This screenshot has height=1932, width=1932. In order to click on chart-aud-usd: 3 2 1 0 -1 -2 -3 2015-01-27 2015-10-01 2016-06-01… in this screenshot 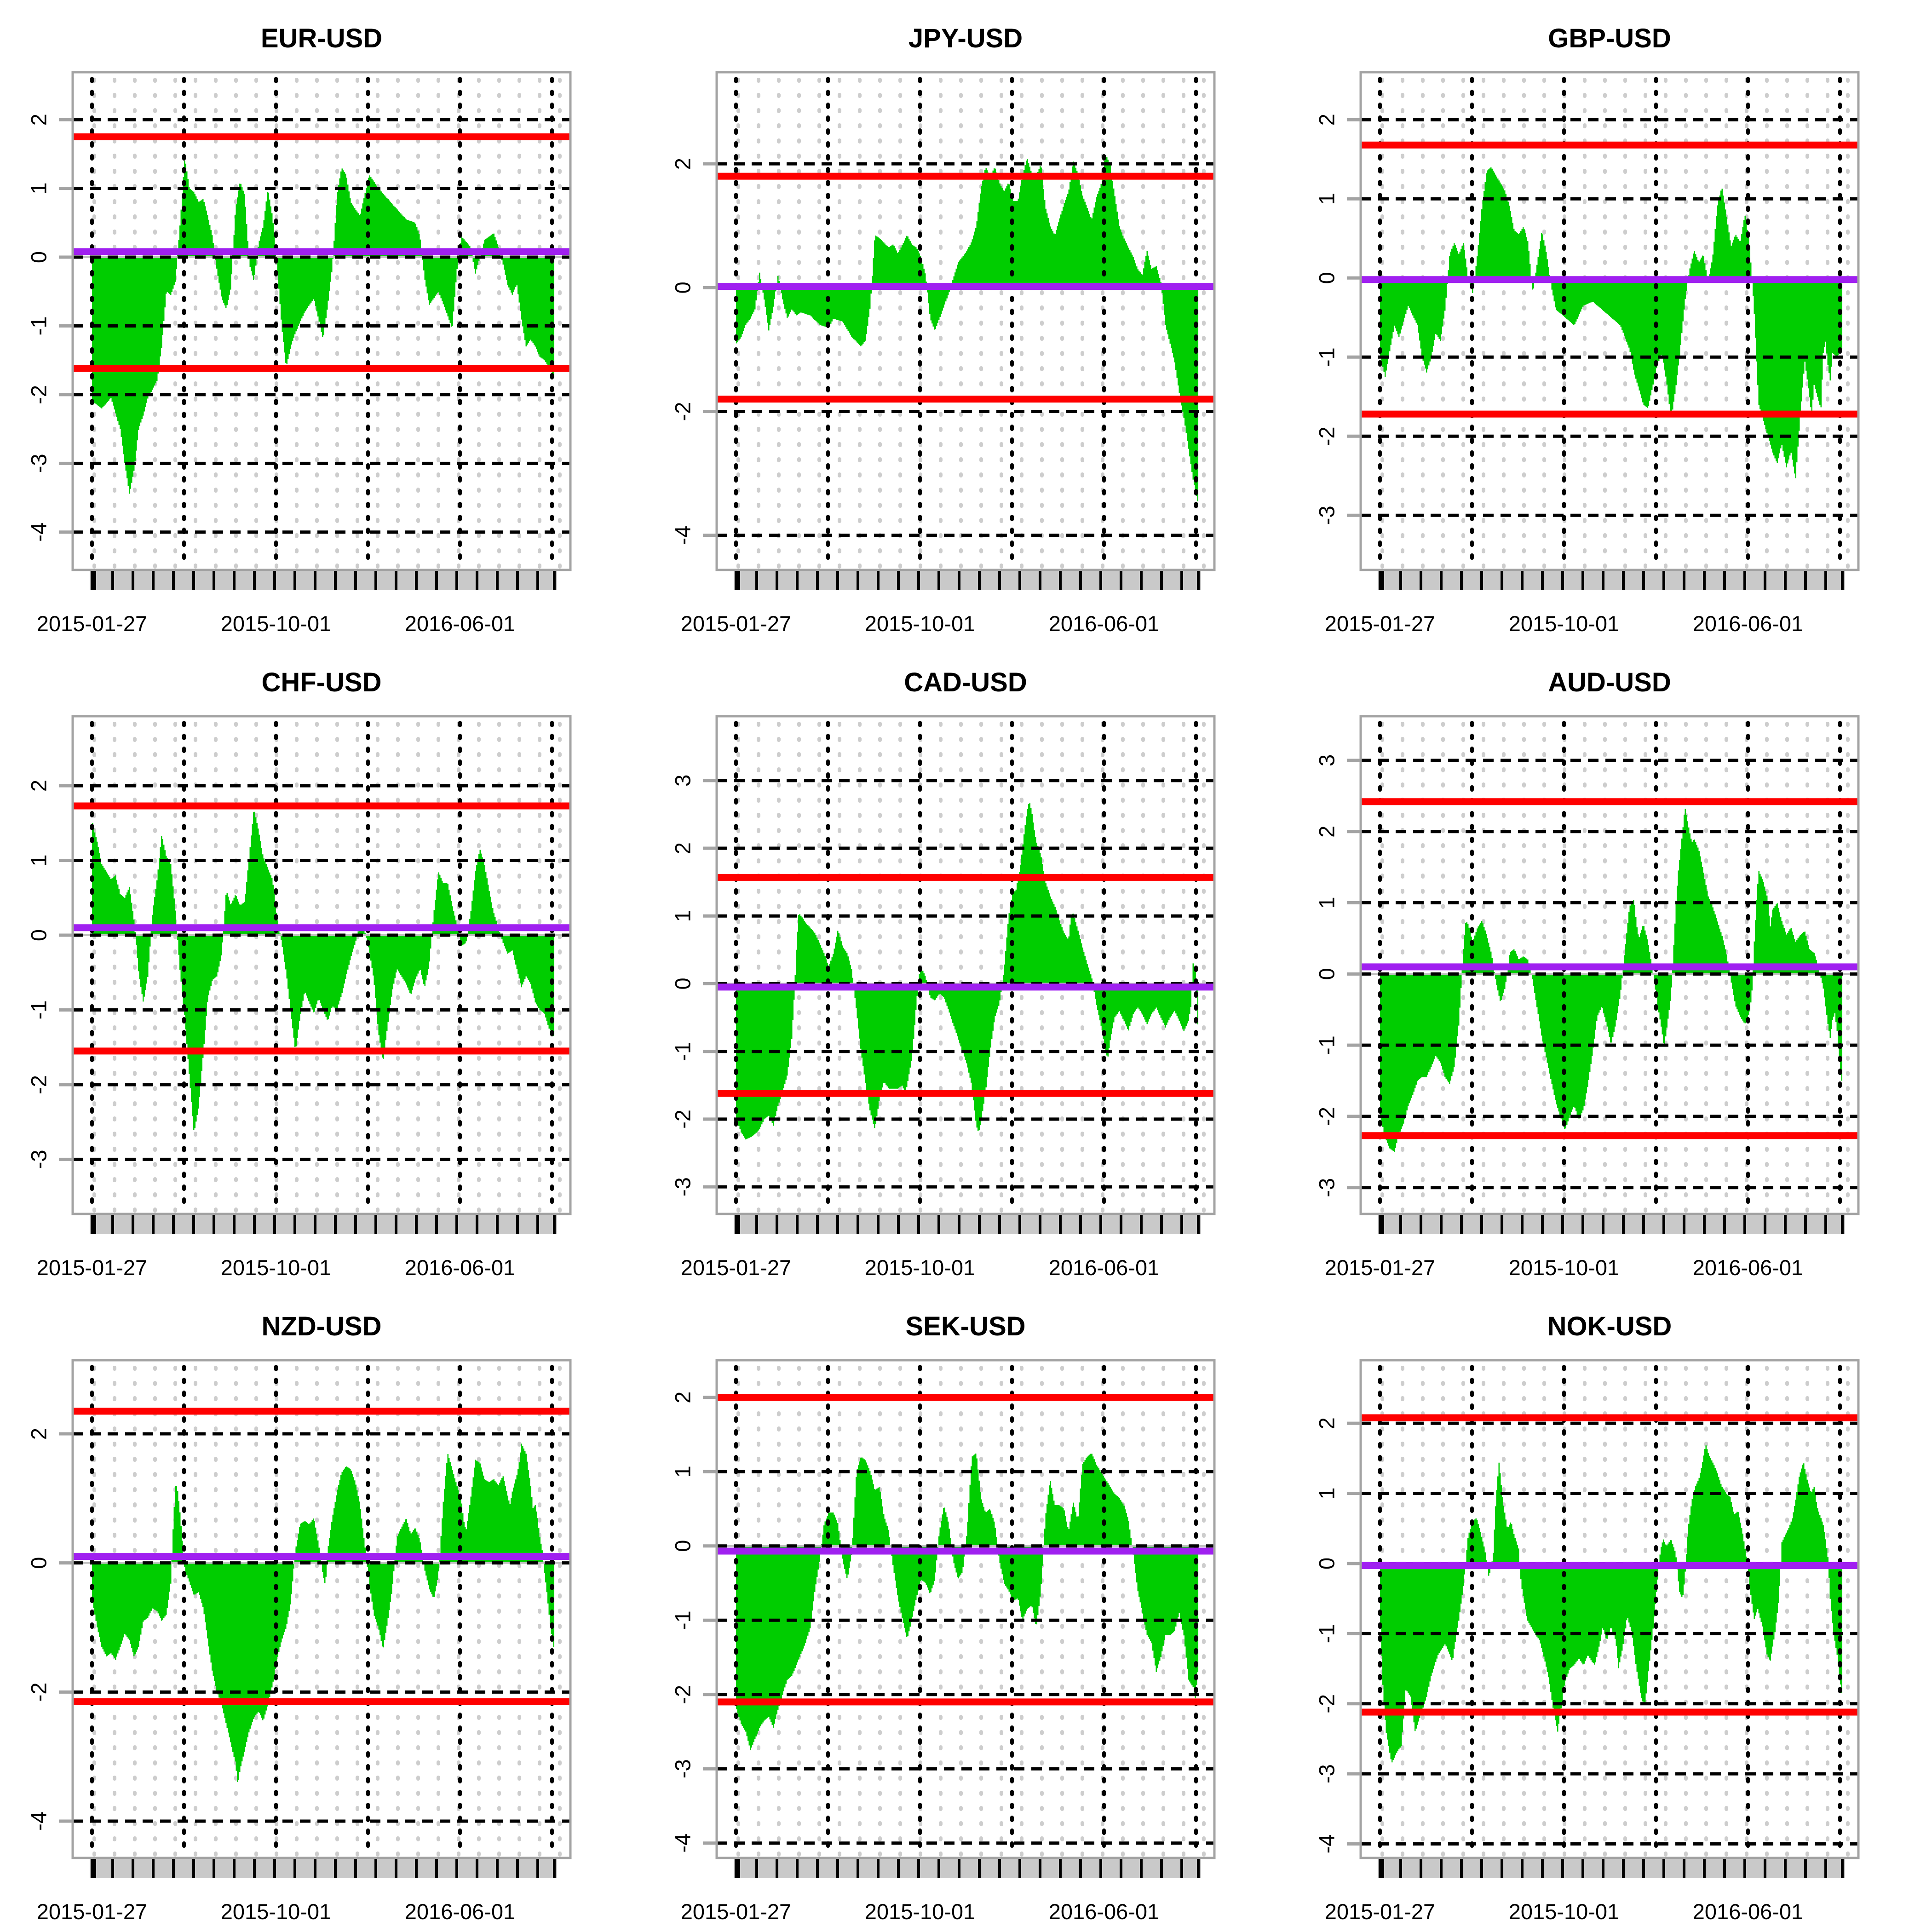, I will do `click(1587, 974)`.